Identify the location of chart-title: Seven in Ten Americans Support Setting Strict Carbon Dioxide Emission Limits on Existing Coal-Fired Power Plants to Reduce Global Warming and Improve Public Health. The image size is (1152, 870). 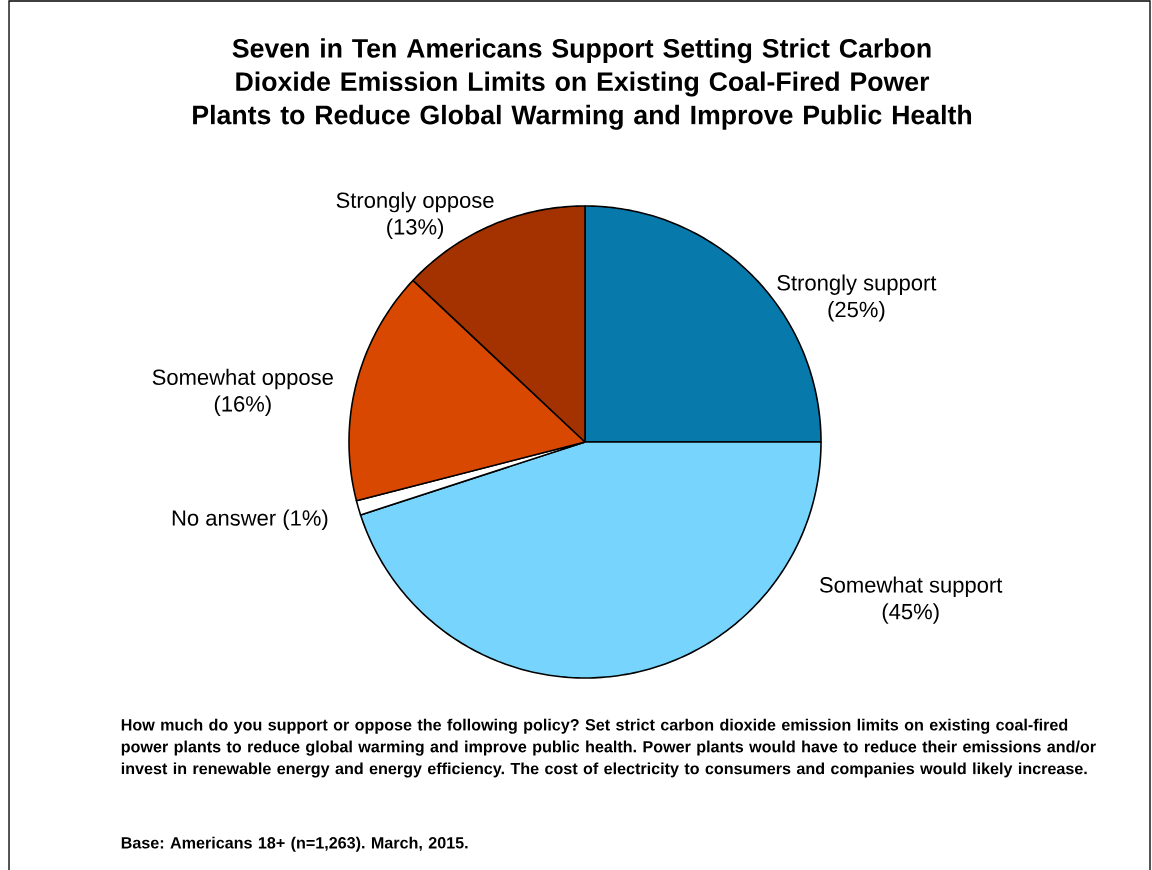
(582, 84).